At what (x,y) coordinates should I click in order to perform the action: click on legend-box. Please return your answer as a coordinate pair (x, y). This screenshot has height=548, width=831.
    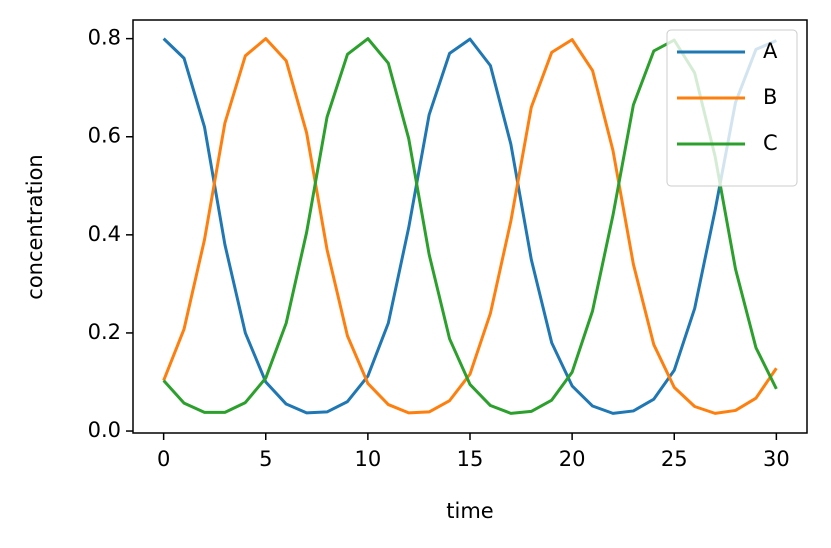
    Looking at the image, I should click on (732, 108).